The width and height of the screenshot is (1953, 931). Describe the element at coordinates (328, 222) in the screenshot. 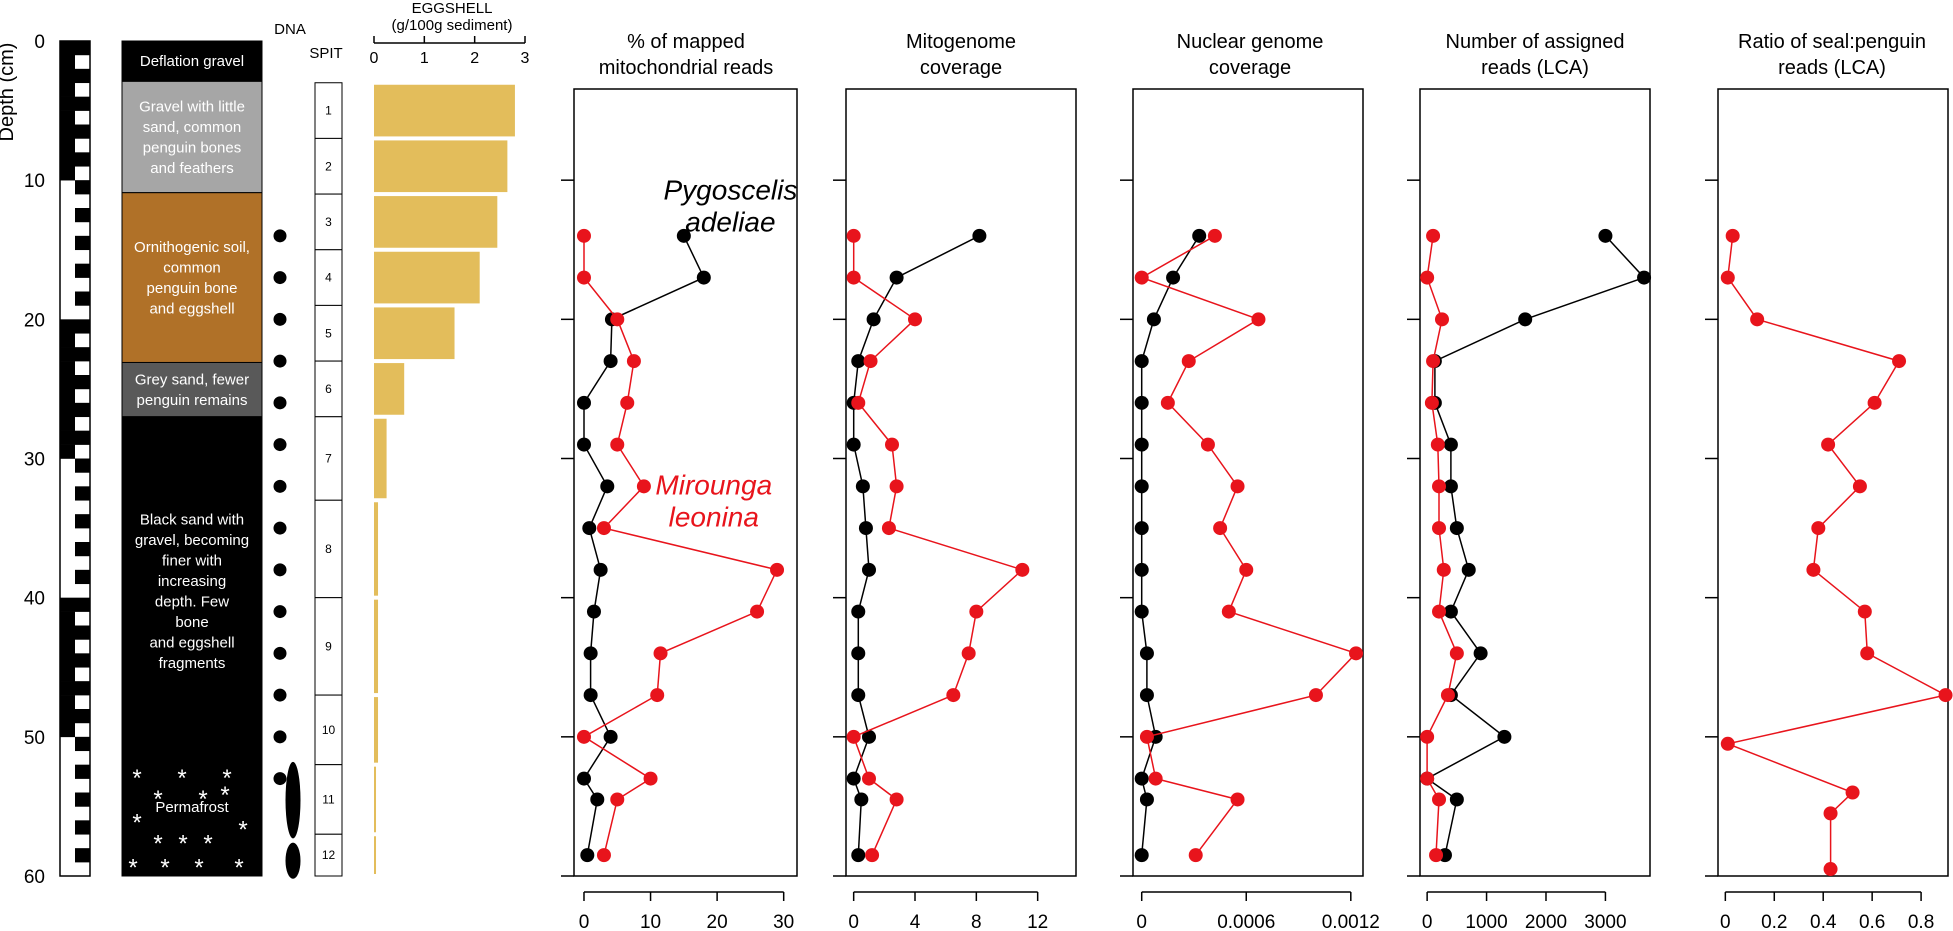

I see `spit-label: 3` at that location.